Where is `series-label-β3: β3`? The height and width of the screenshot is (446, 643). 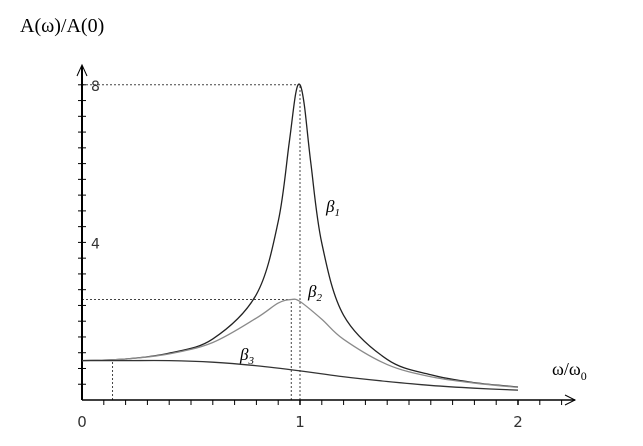 series-label-β3: β3 is located at coordinates (246, 356).